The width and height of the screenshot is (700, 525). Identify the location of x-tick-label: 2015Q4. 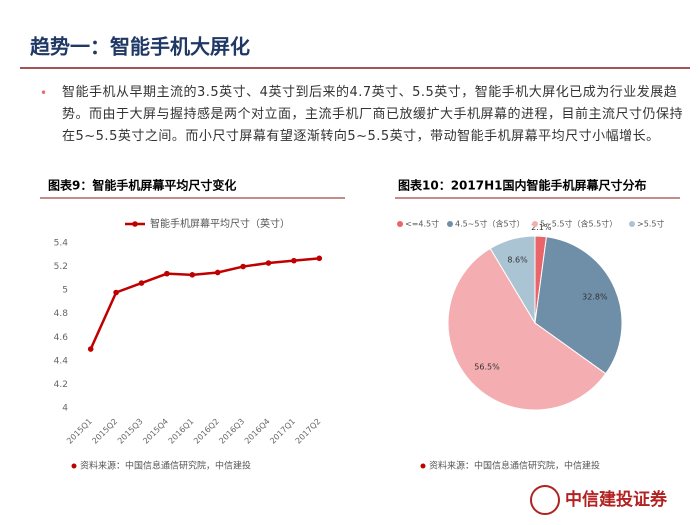
(155, 431).